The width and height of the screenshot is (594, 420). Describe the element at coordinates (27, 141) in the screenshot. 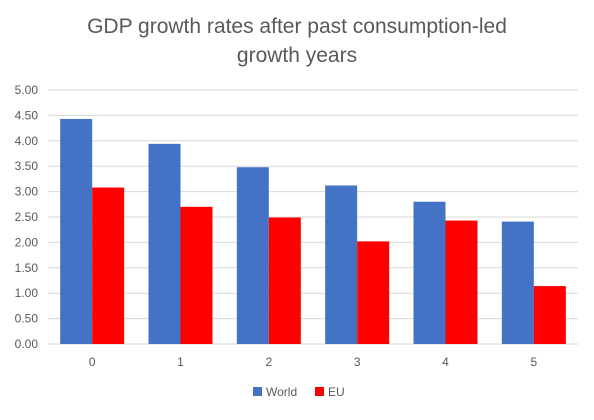

I see `y-tick-label: 4.00` at that location.